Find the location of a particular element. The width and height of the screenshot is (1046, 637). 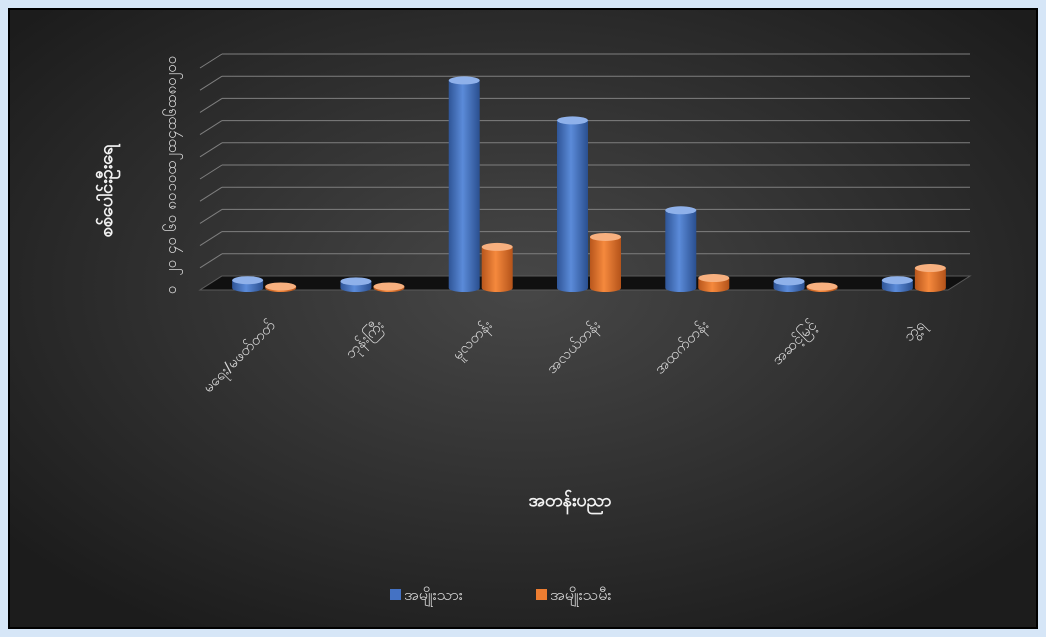

legend-swatch-female is located at coordinates (541, 594).